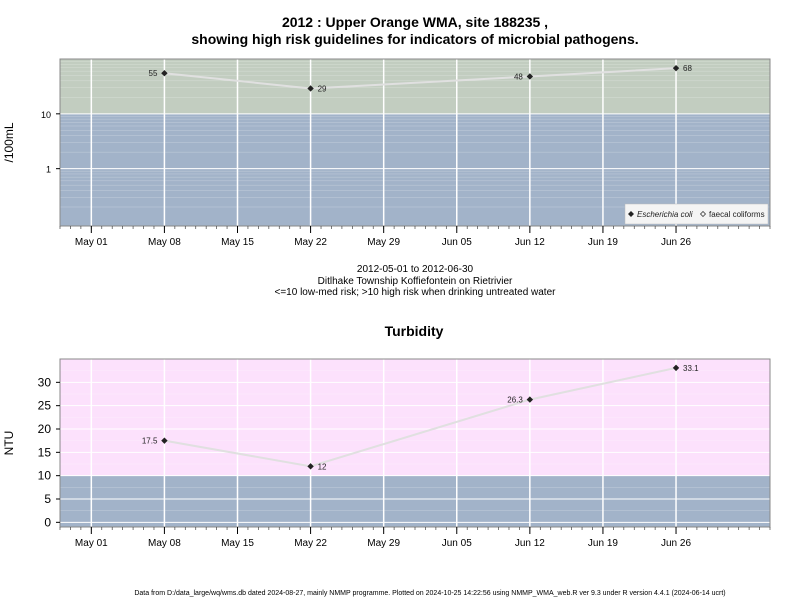  What do you see at coordinates (737, 214) in the screenshot?
I see `legend-label: faecal coliforms` at bounding box center [737, 214].